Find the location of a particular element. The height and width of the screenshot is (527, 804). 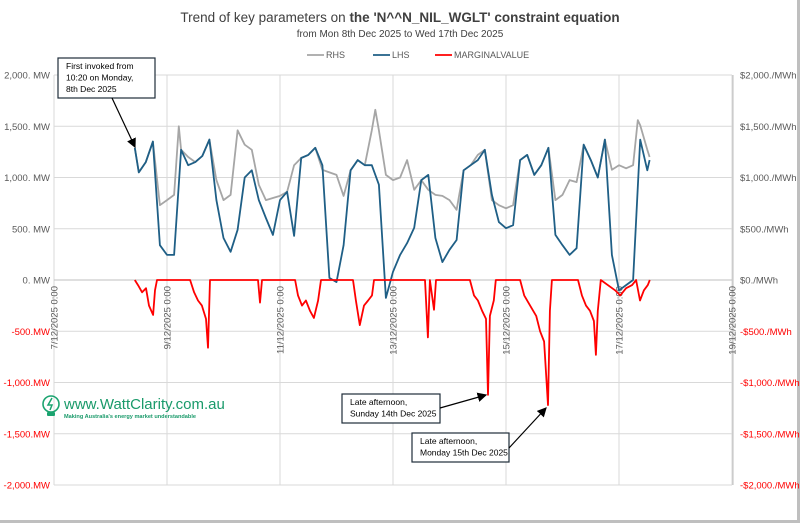

y-right-tick-label: -$500./MWh is located at coordinates (766, 332).